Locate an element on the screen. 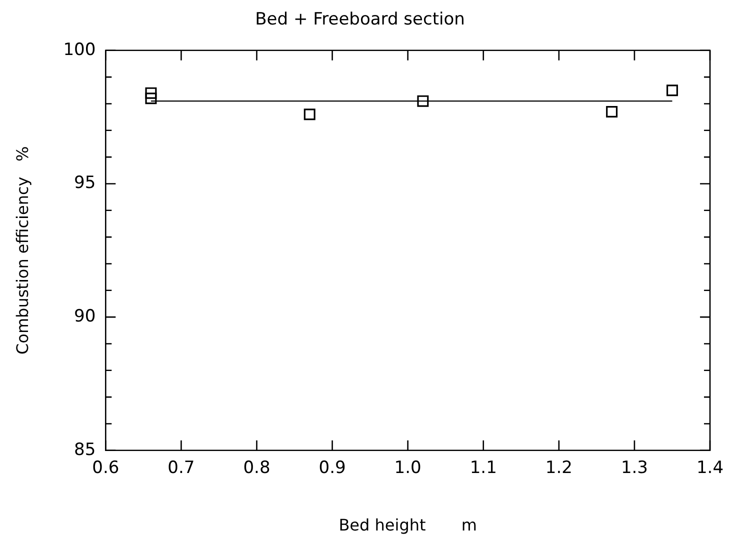  x-tick-label: 0.8 is located at coordinates (256, 468).